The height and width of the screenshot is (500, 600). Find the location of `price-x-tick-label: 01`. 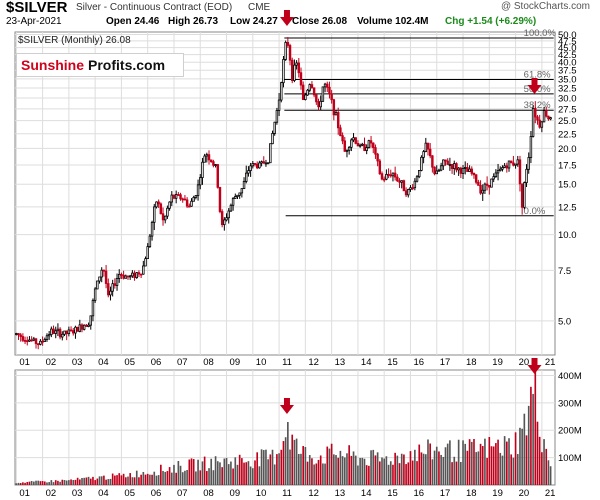

price-x-tick-label: 01 is located at coordinates (24, 362).